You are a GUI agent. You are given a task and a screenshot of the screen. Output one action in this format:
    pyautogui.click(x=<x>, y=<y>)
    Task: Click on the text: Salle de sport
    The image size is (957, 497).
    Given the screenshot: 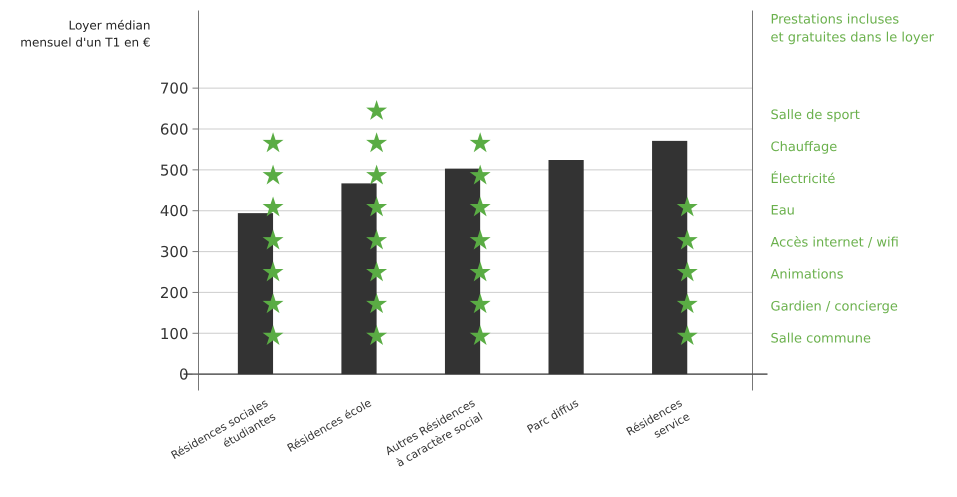 What is the action you would take?
    pyautogui.click(x=815, y=115)
    